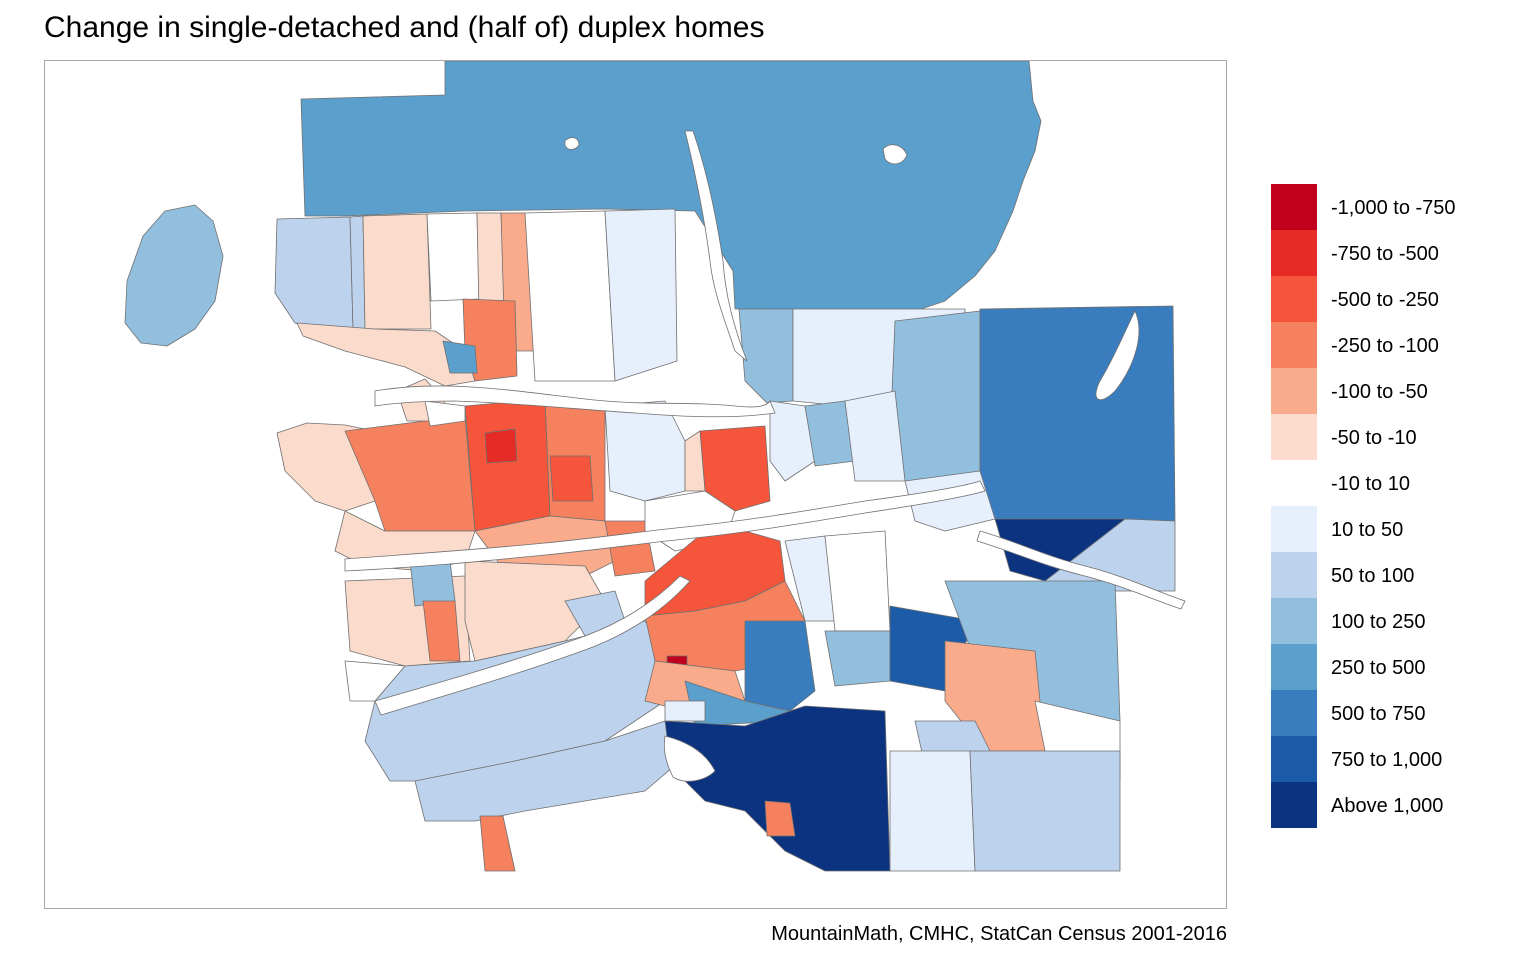 The height and width of the screenshot is (960, 1536). I want to click on legend-label: 750 to 1,000, so click(1387, 760).